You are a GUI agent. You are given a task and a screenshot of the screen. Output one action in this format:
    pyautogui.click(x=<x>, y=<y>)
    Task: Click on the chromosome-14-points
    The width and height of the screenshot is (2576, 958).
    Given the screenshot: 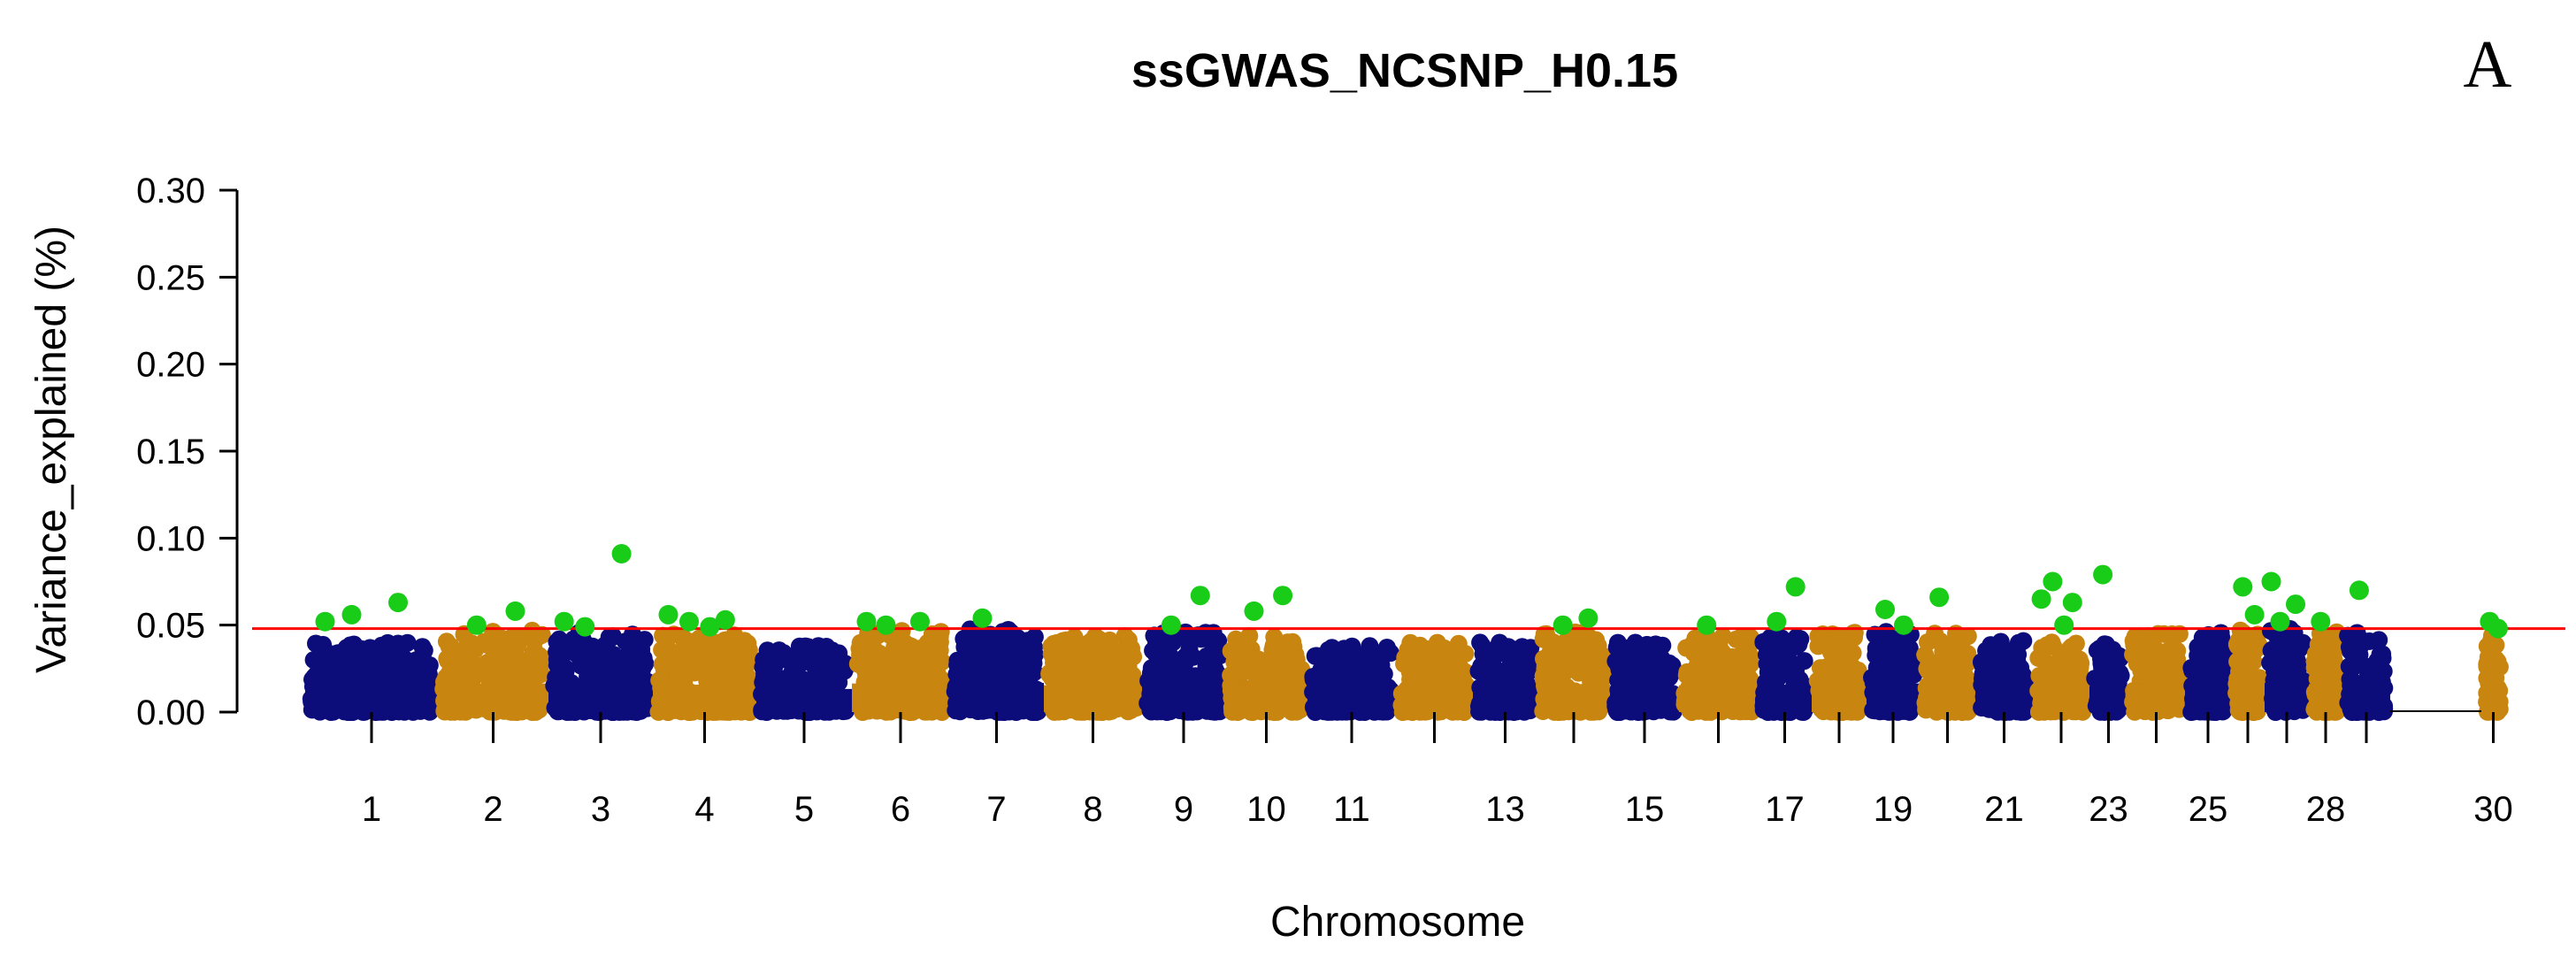 What is the action you would take?
    pyautogui.click(x=1574, y=672)
    